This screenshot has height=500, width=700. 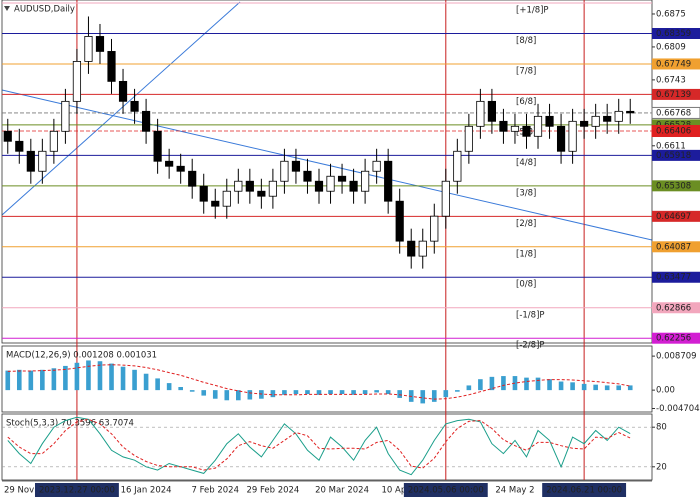 I want to click on x-tick-label: 16 Jan 2024, so click(x=146, y=491).